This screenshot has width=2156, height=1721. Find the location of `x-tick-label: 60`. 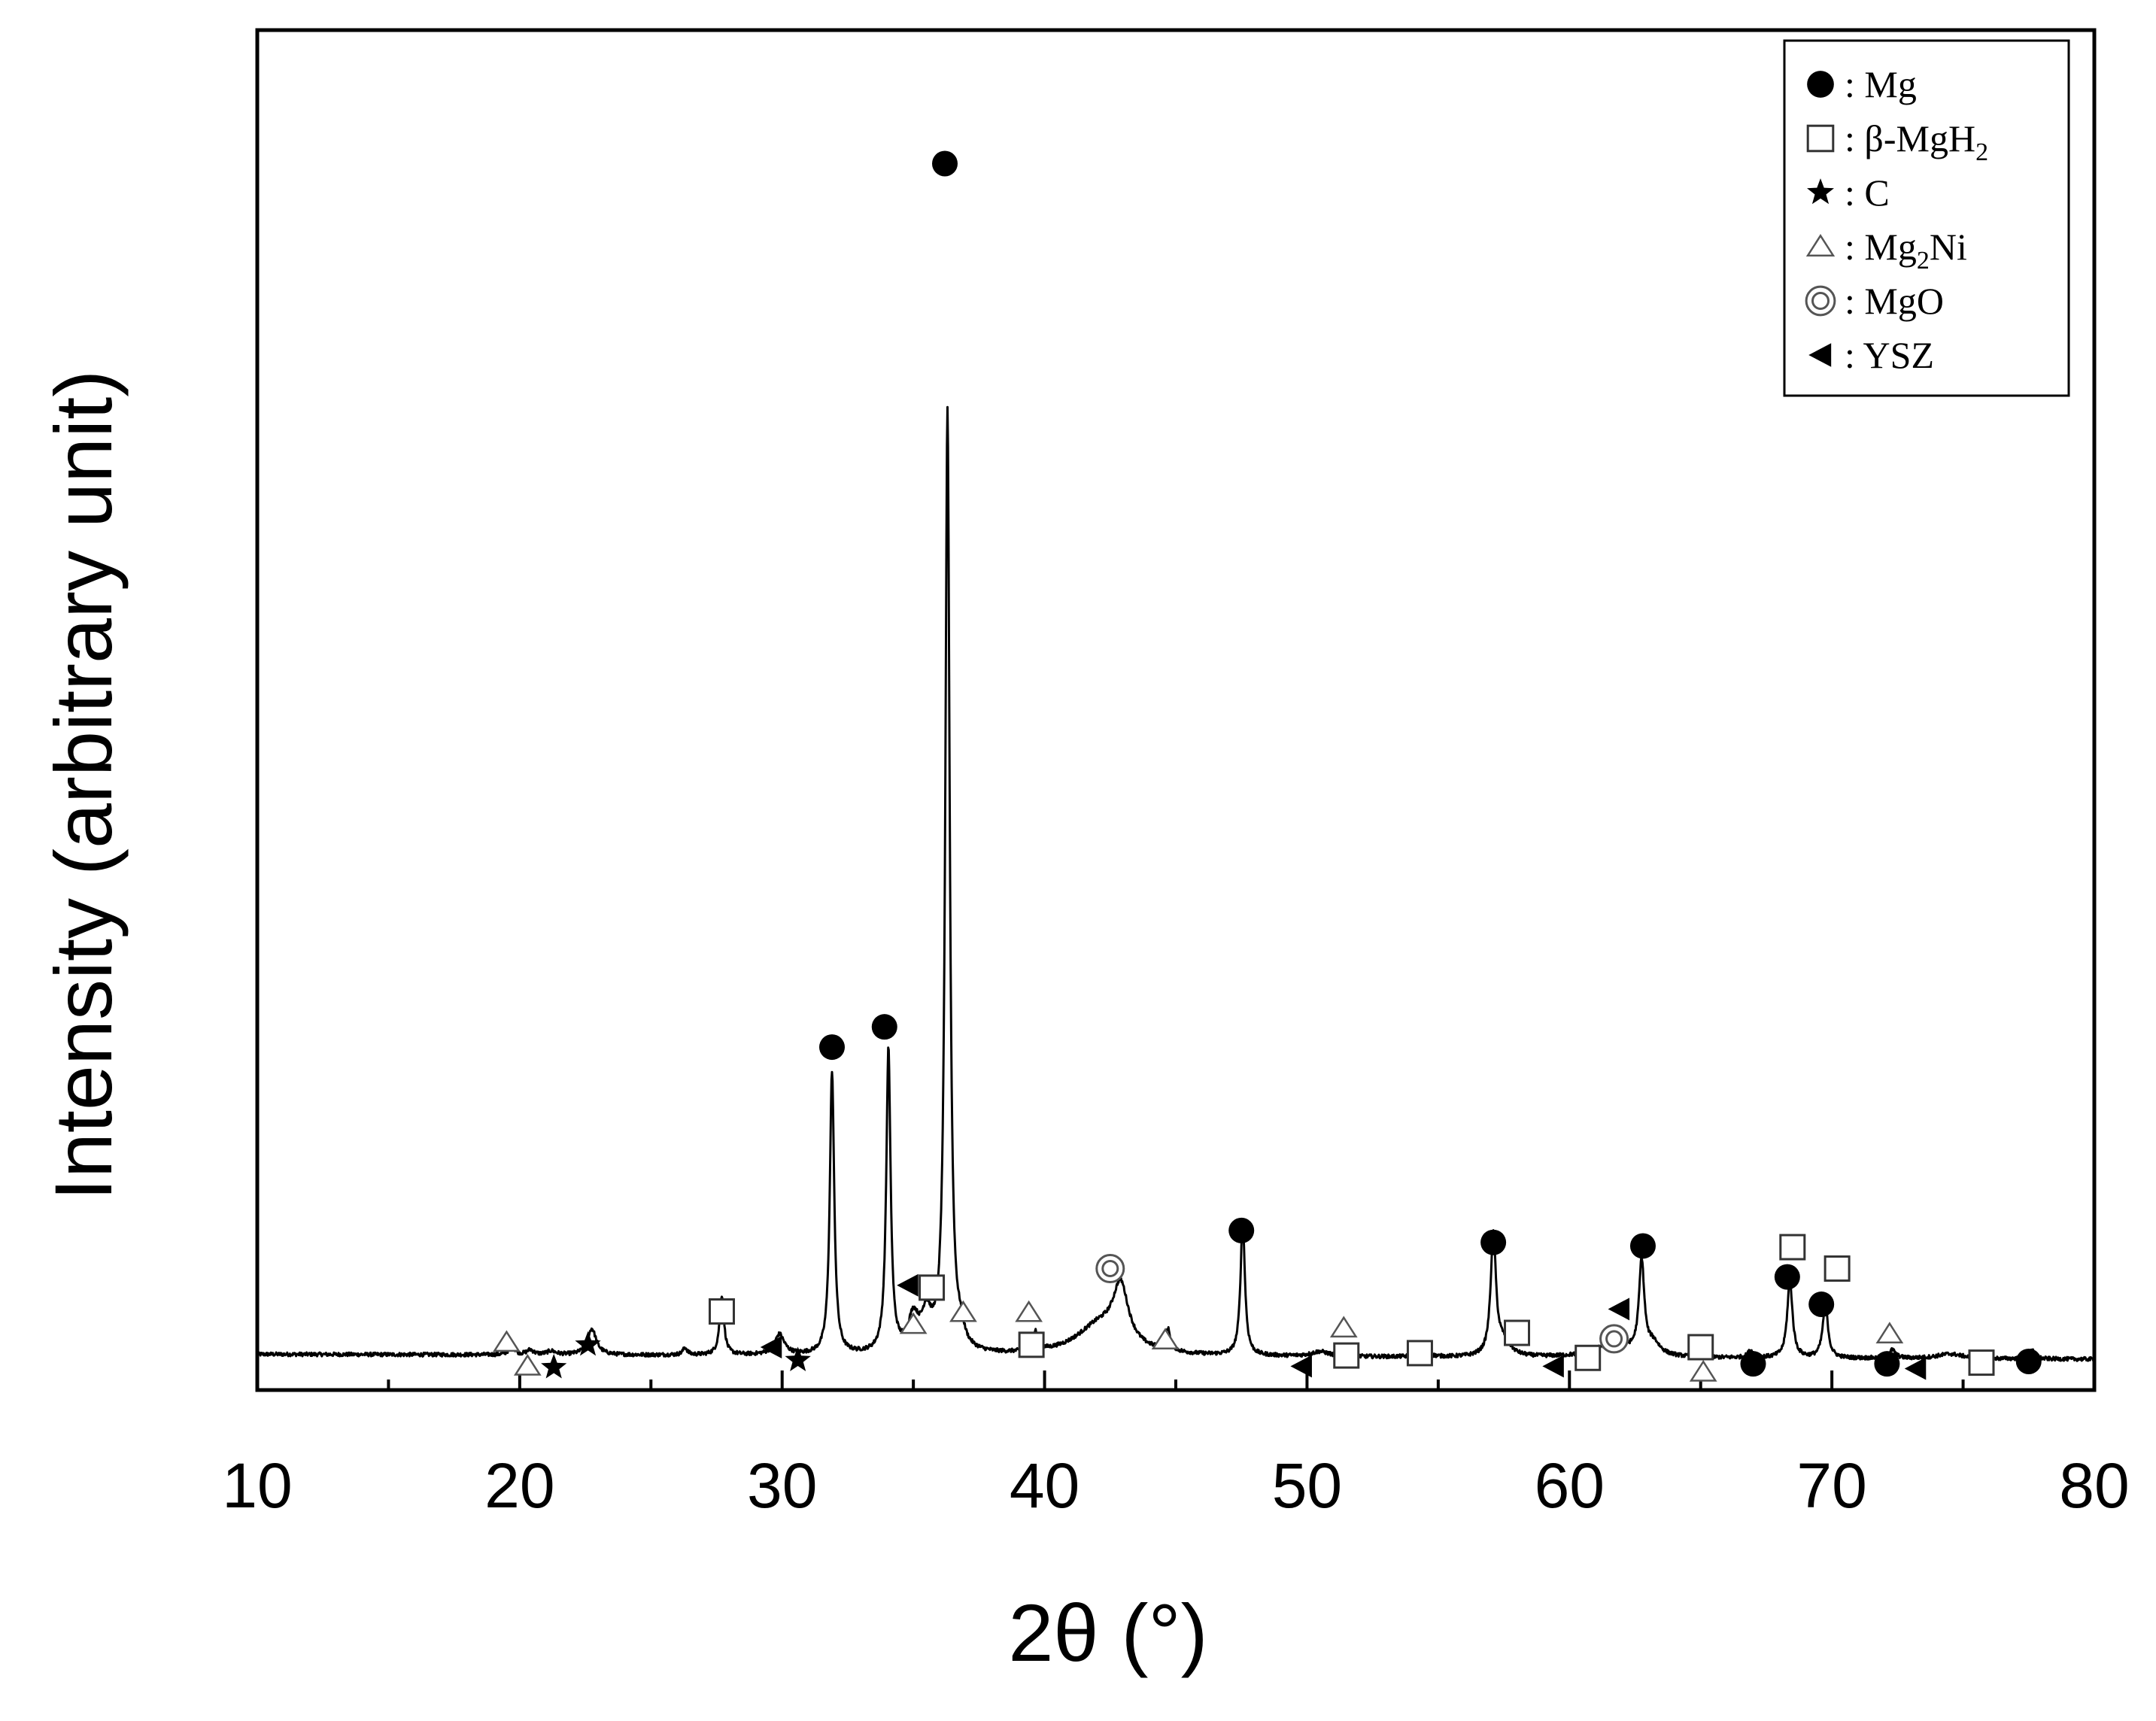

x-tick-label: 60 is located at coordinates (1570, 1485).